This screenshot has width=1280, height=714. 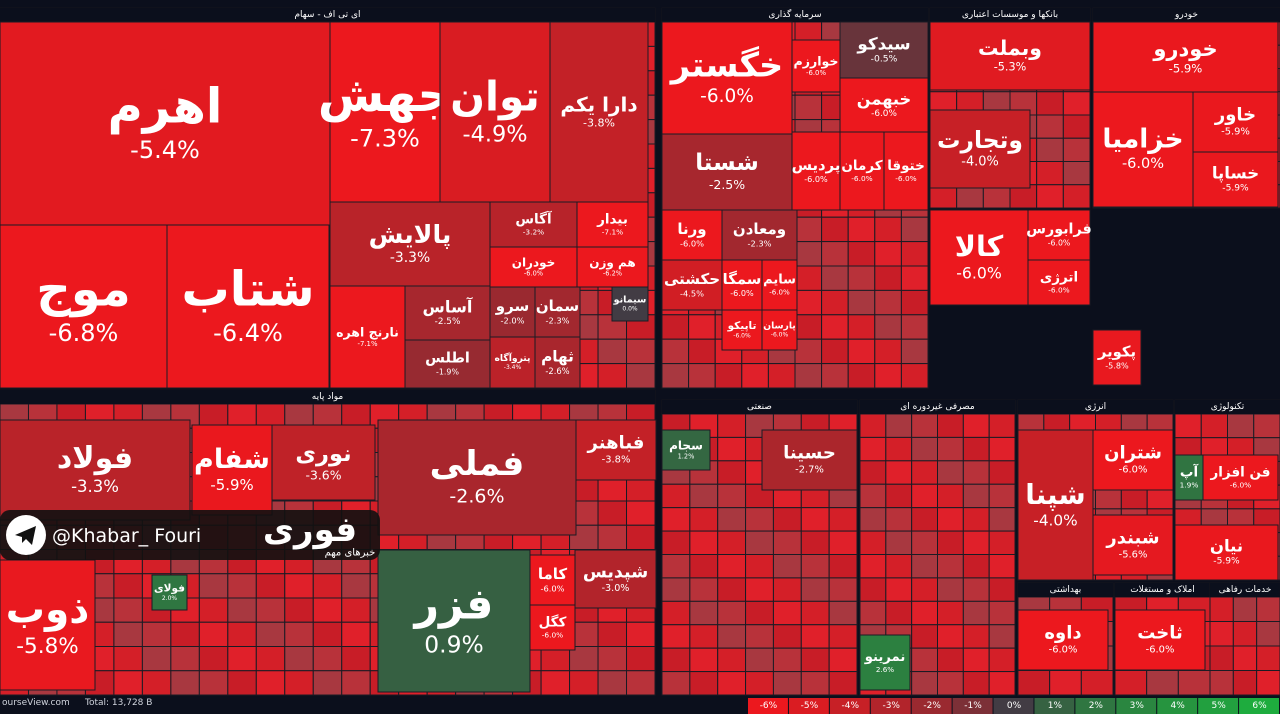 What do you see at coordinates (553, 574) in the screenshot?
I see `tile-name: کاما` at bounding box center [553, 574].